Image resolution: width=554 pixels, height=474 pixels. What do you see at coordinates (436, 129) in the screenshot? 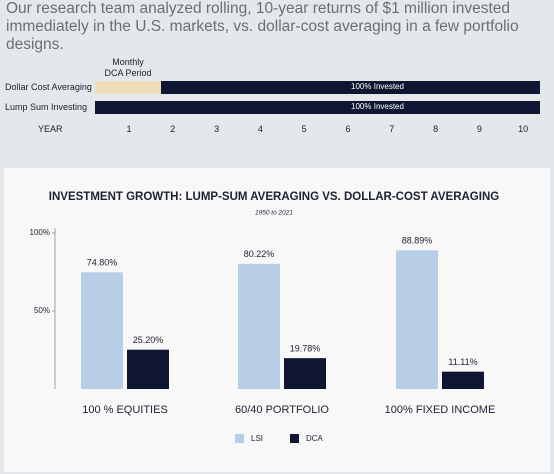
I see `year-label: 8` at bounding box center [436, 129].